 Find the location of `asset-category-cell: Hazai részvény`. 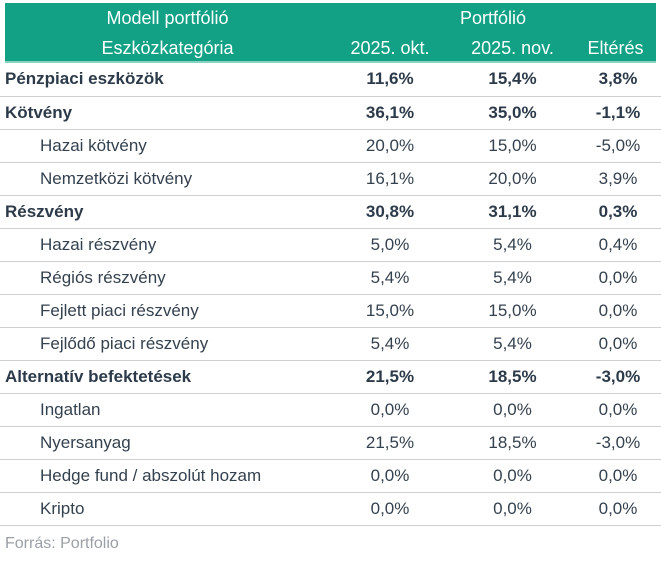

asset-category-cell: Hazai részvény is located at coordinates (165, 245).